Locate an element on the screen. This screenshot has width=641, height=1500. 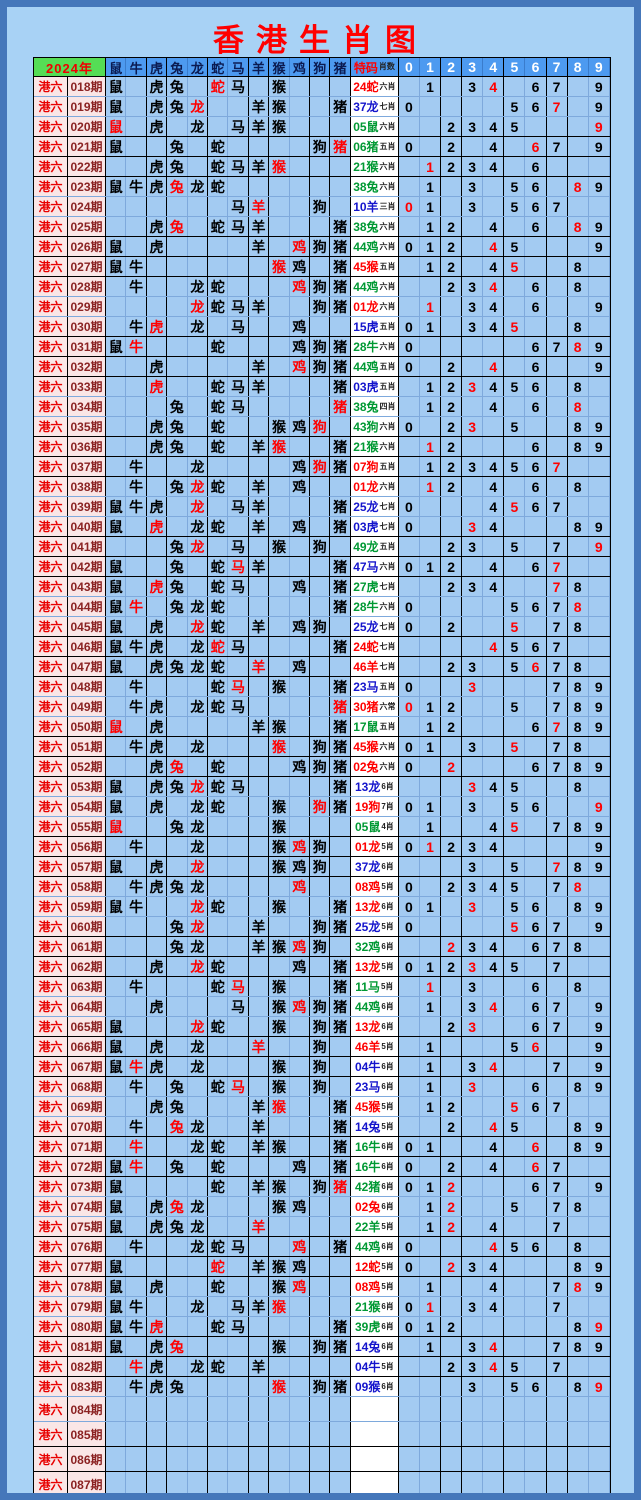
digit-cell: 9 is located at coordinates (599, 306).